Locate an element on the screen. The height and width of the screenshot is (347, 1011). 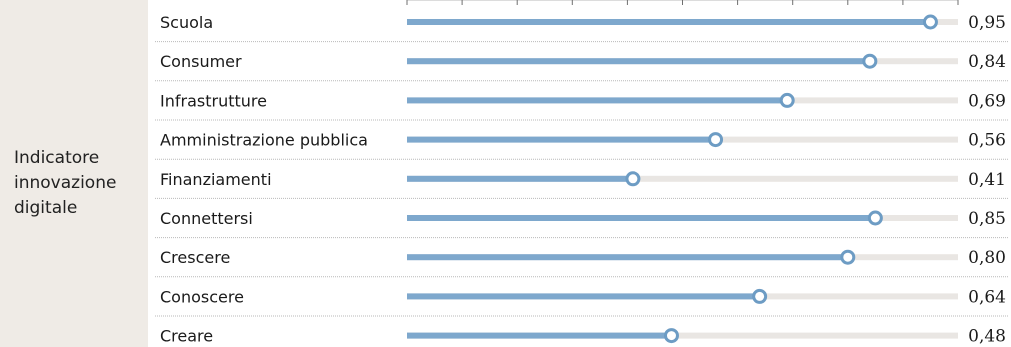
value-label: 0,41 is located at coordinates (987, 180).